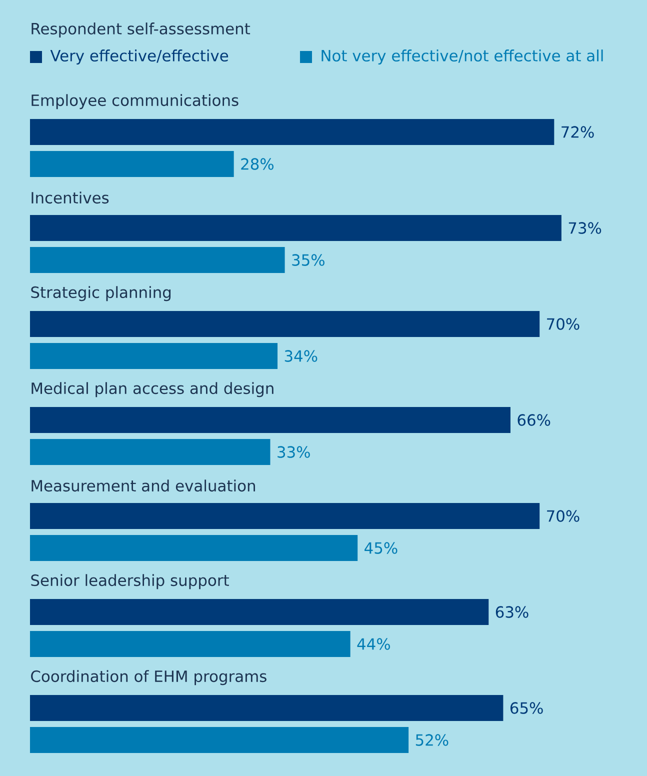  What do you see at coordinates (462, 57) in the screenshot?
I see `legend-label: Not very effective/not effective at all` at bounding box center [462, 57].